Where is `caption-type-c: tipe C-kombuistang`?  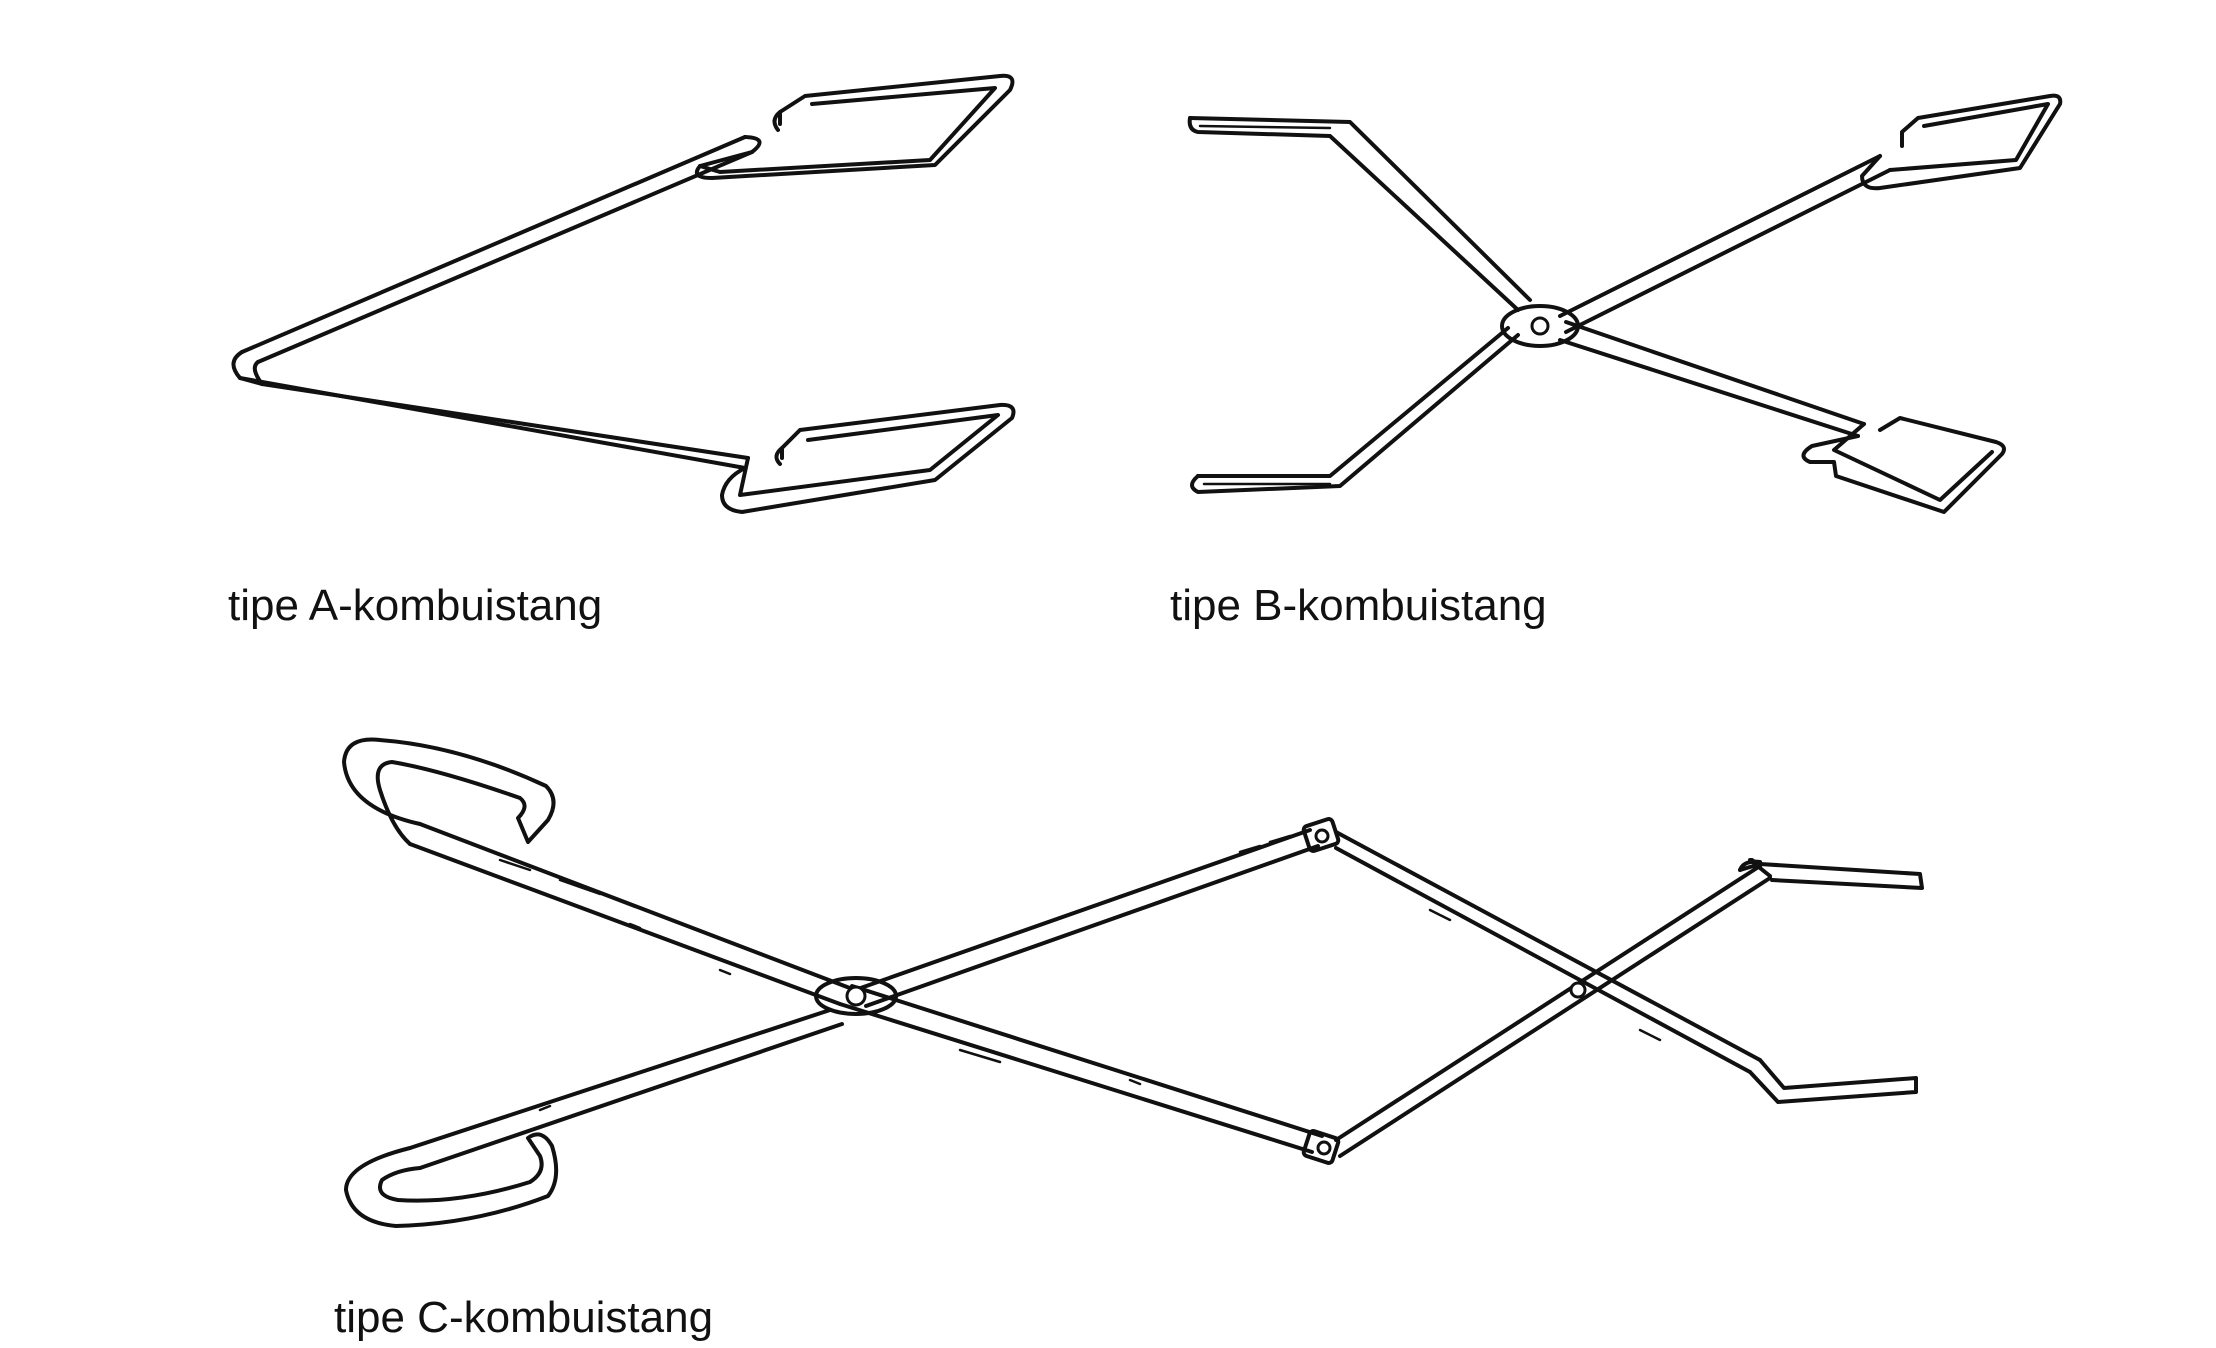 caption-type-c: tipe C-kombuistang is located at coordinates (524, 1317).